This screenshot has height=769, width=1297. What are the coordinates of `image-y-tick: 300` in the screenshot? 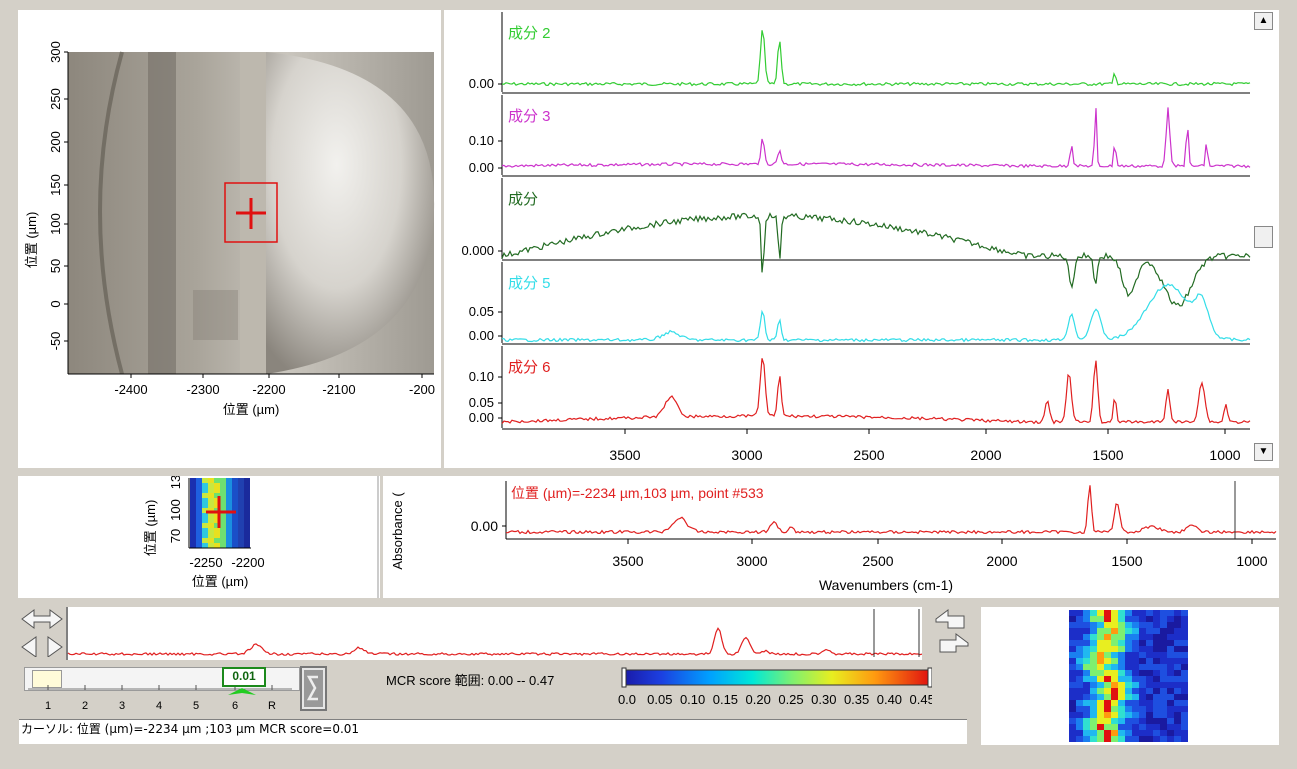 It's located at (55, 52).